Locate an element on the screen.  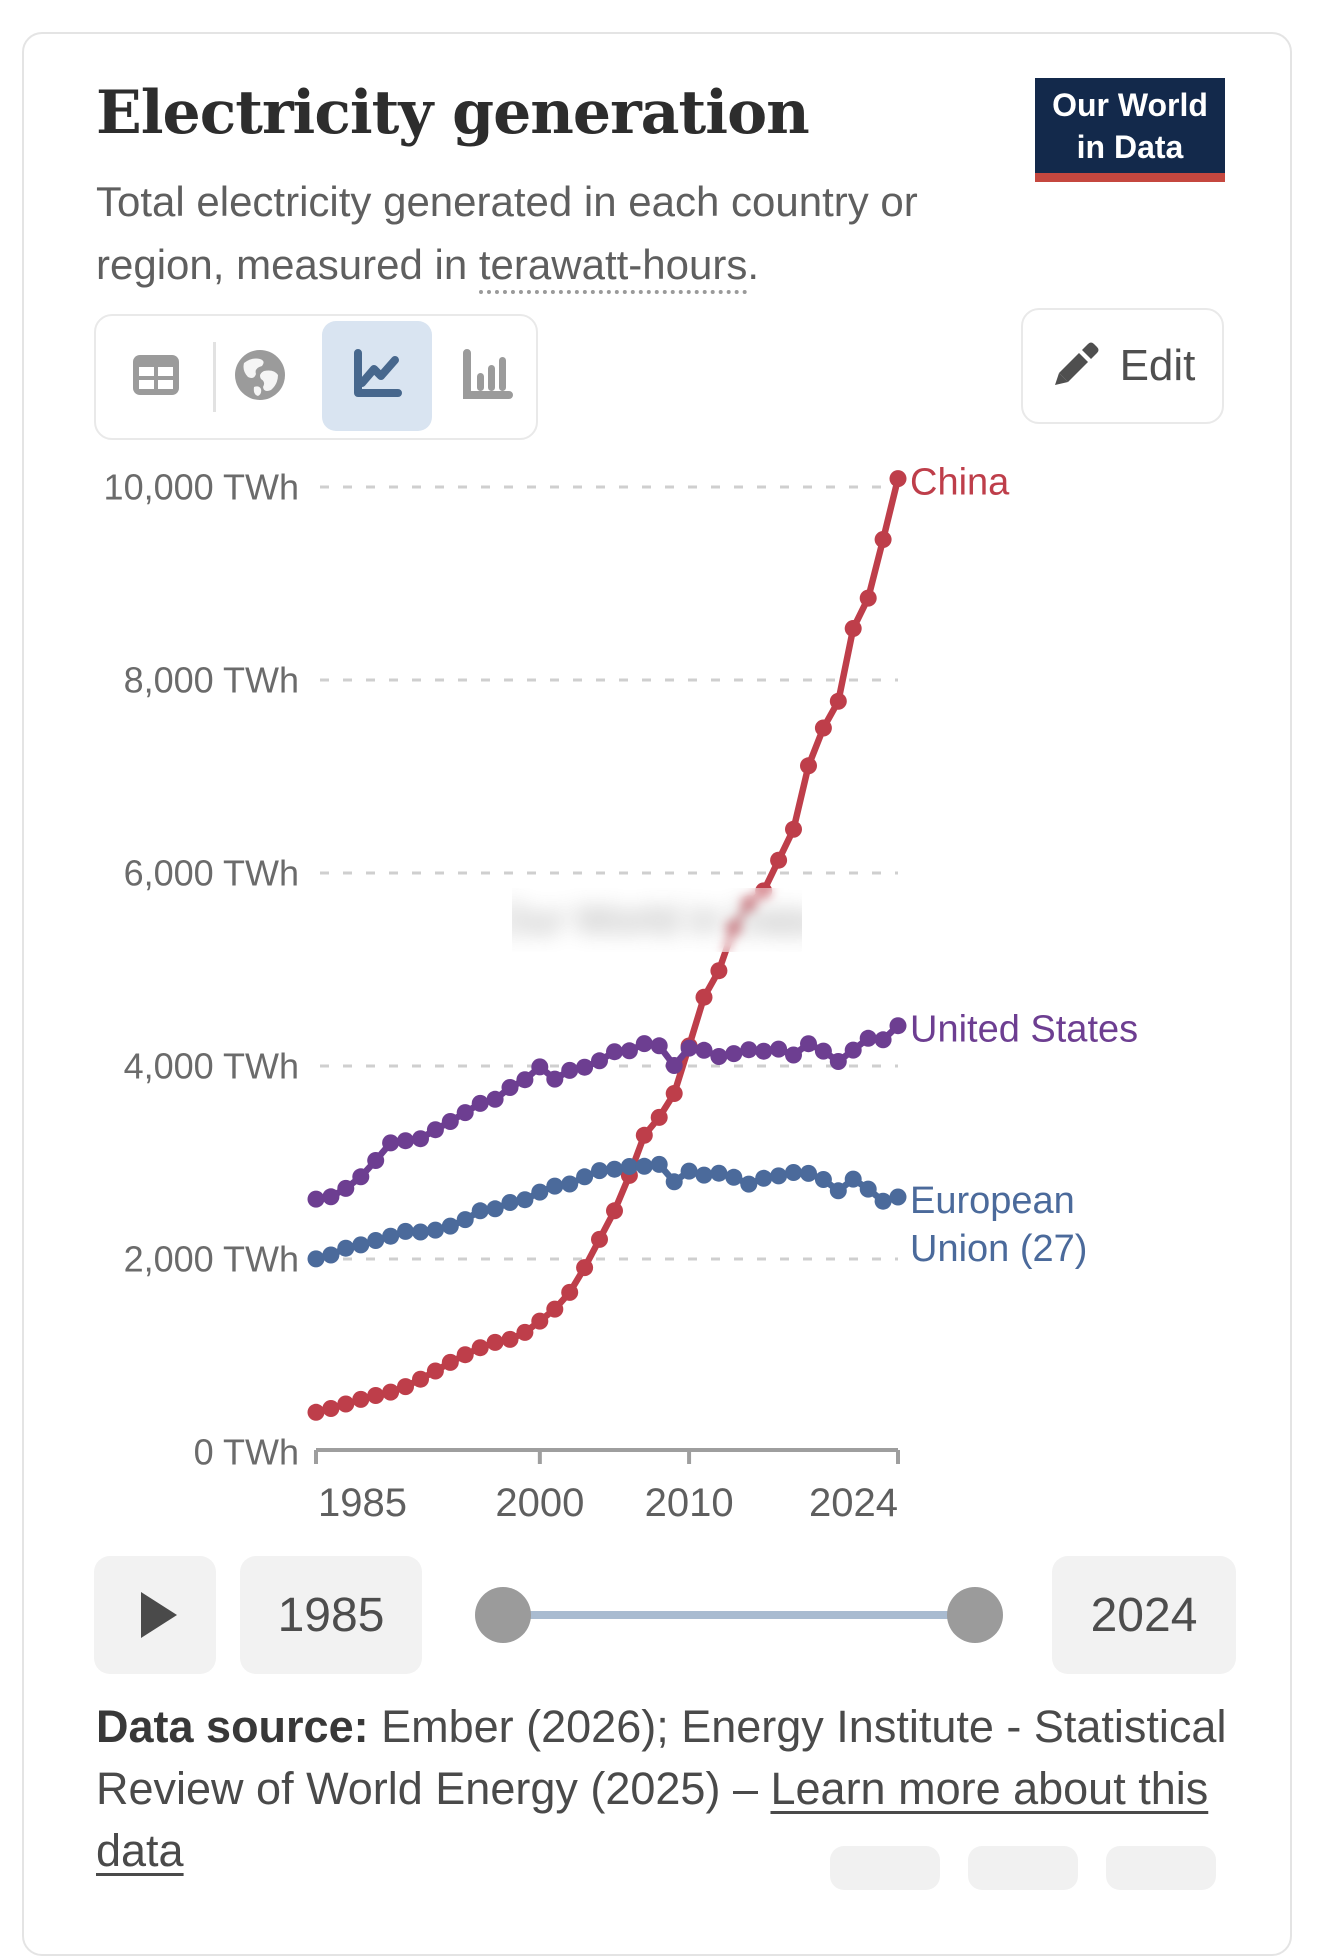
svg-text: 0 TWh is located at coordinates (246, 1452).